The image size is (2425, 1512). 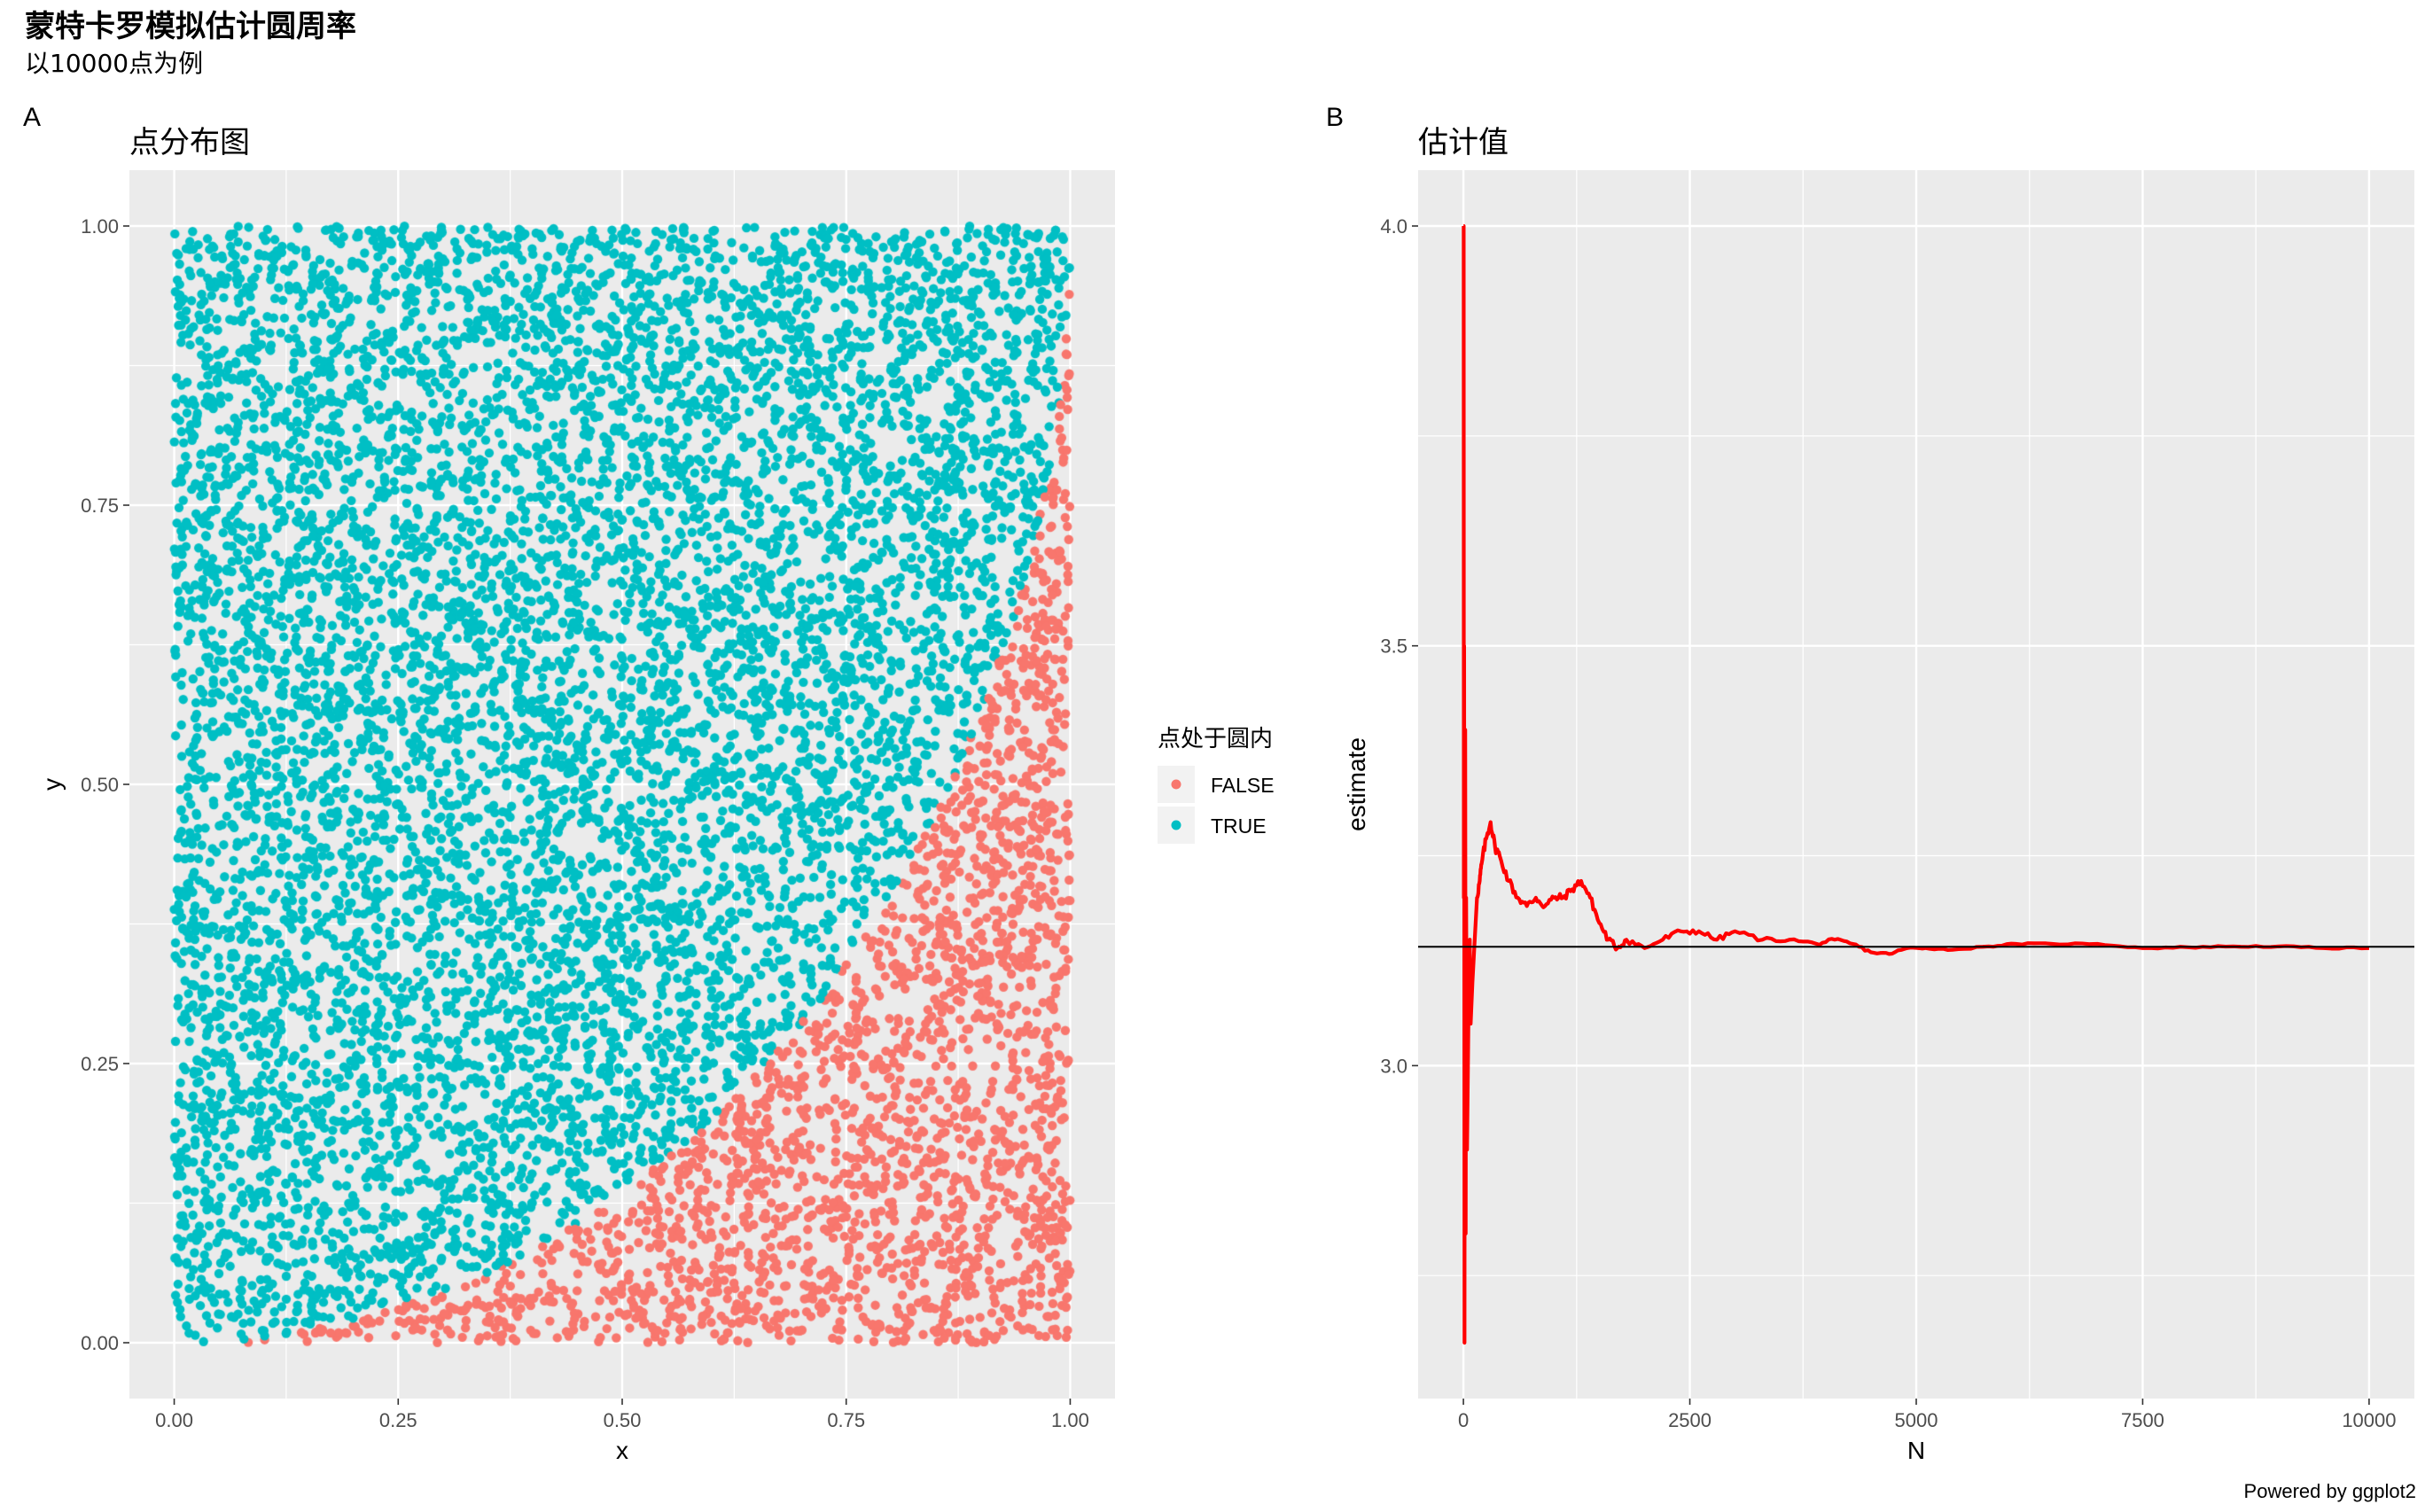 What do you see at coordinates (622, 1450) in the screenshot?
I see `scatter-x-axis-title: x` at bounding box center [622, 1450].